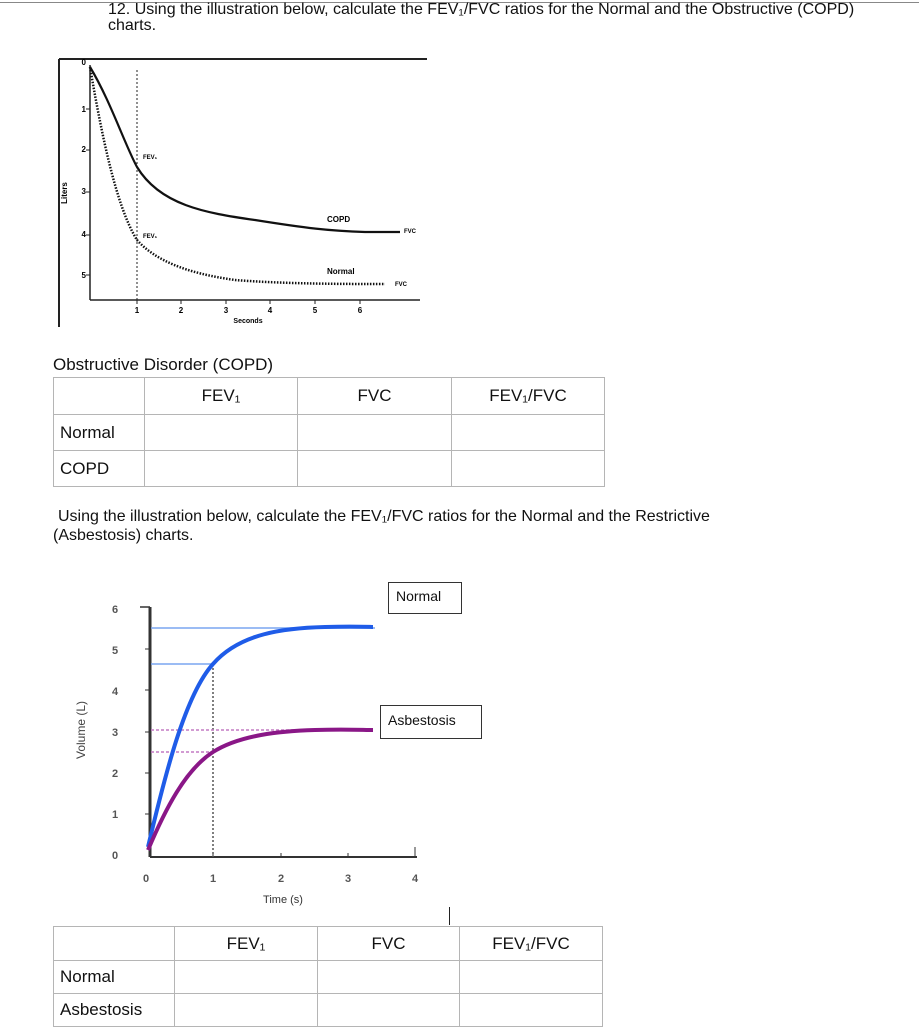 This screenshot has height=1027, width=919. Describe the element at coordinates (401, 285) in the screenshot. I see `normal-fvc-label: FVC` at that location.